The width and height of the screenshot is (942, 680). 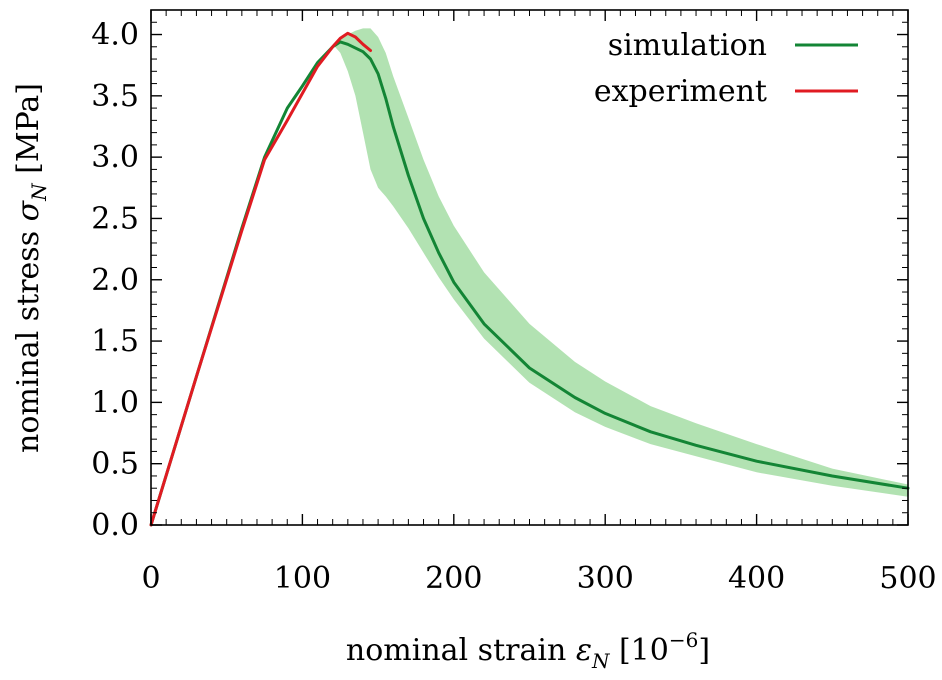 What do you see at coordinates (453, 578) in the screenshot?
I see `x-tick-label: 200` at bounding box center [453, 578].